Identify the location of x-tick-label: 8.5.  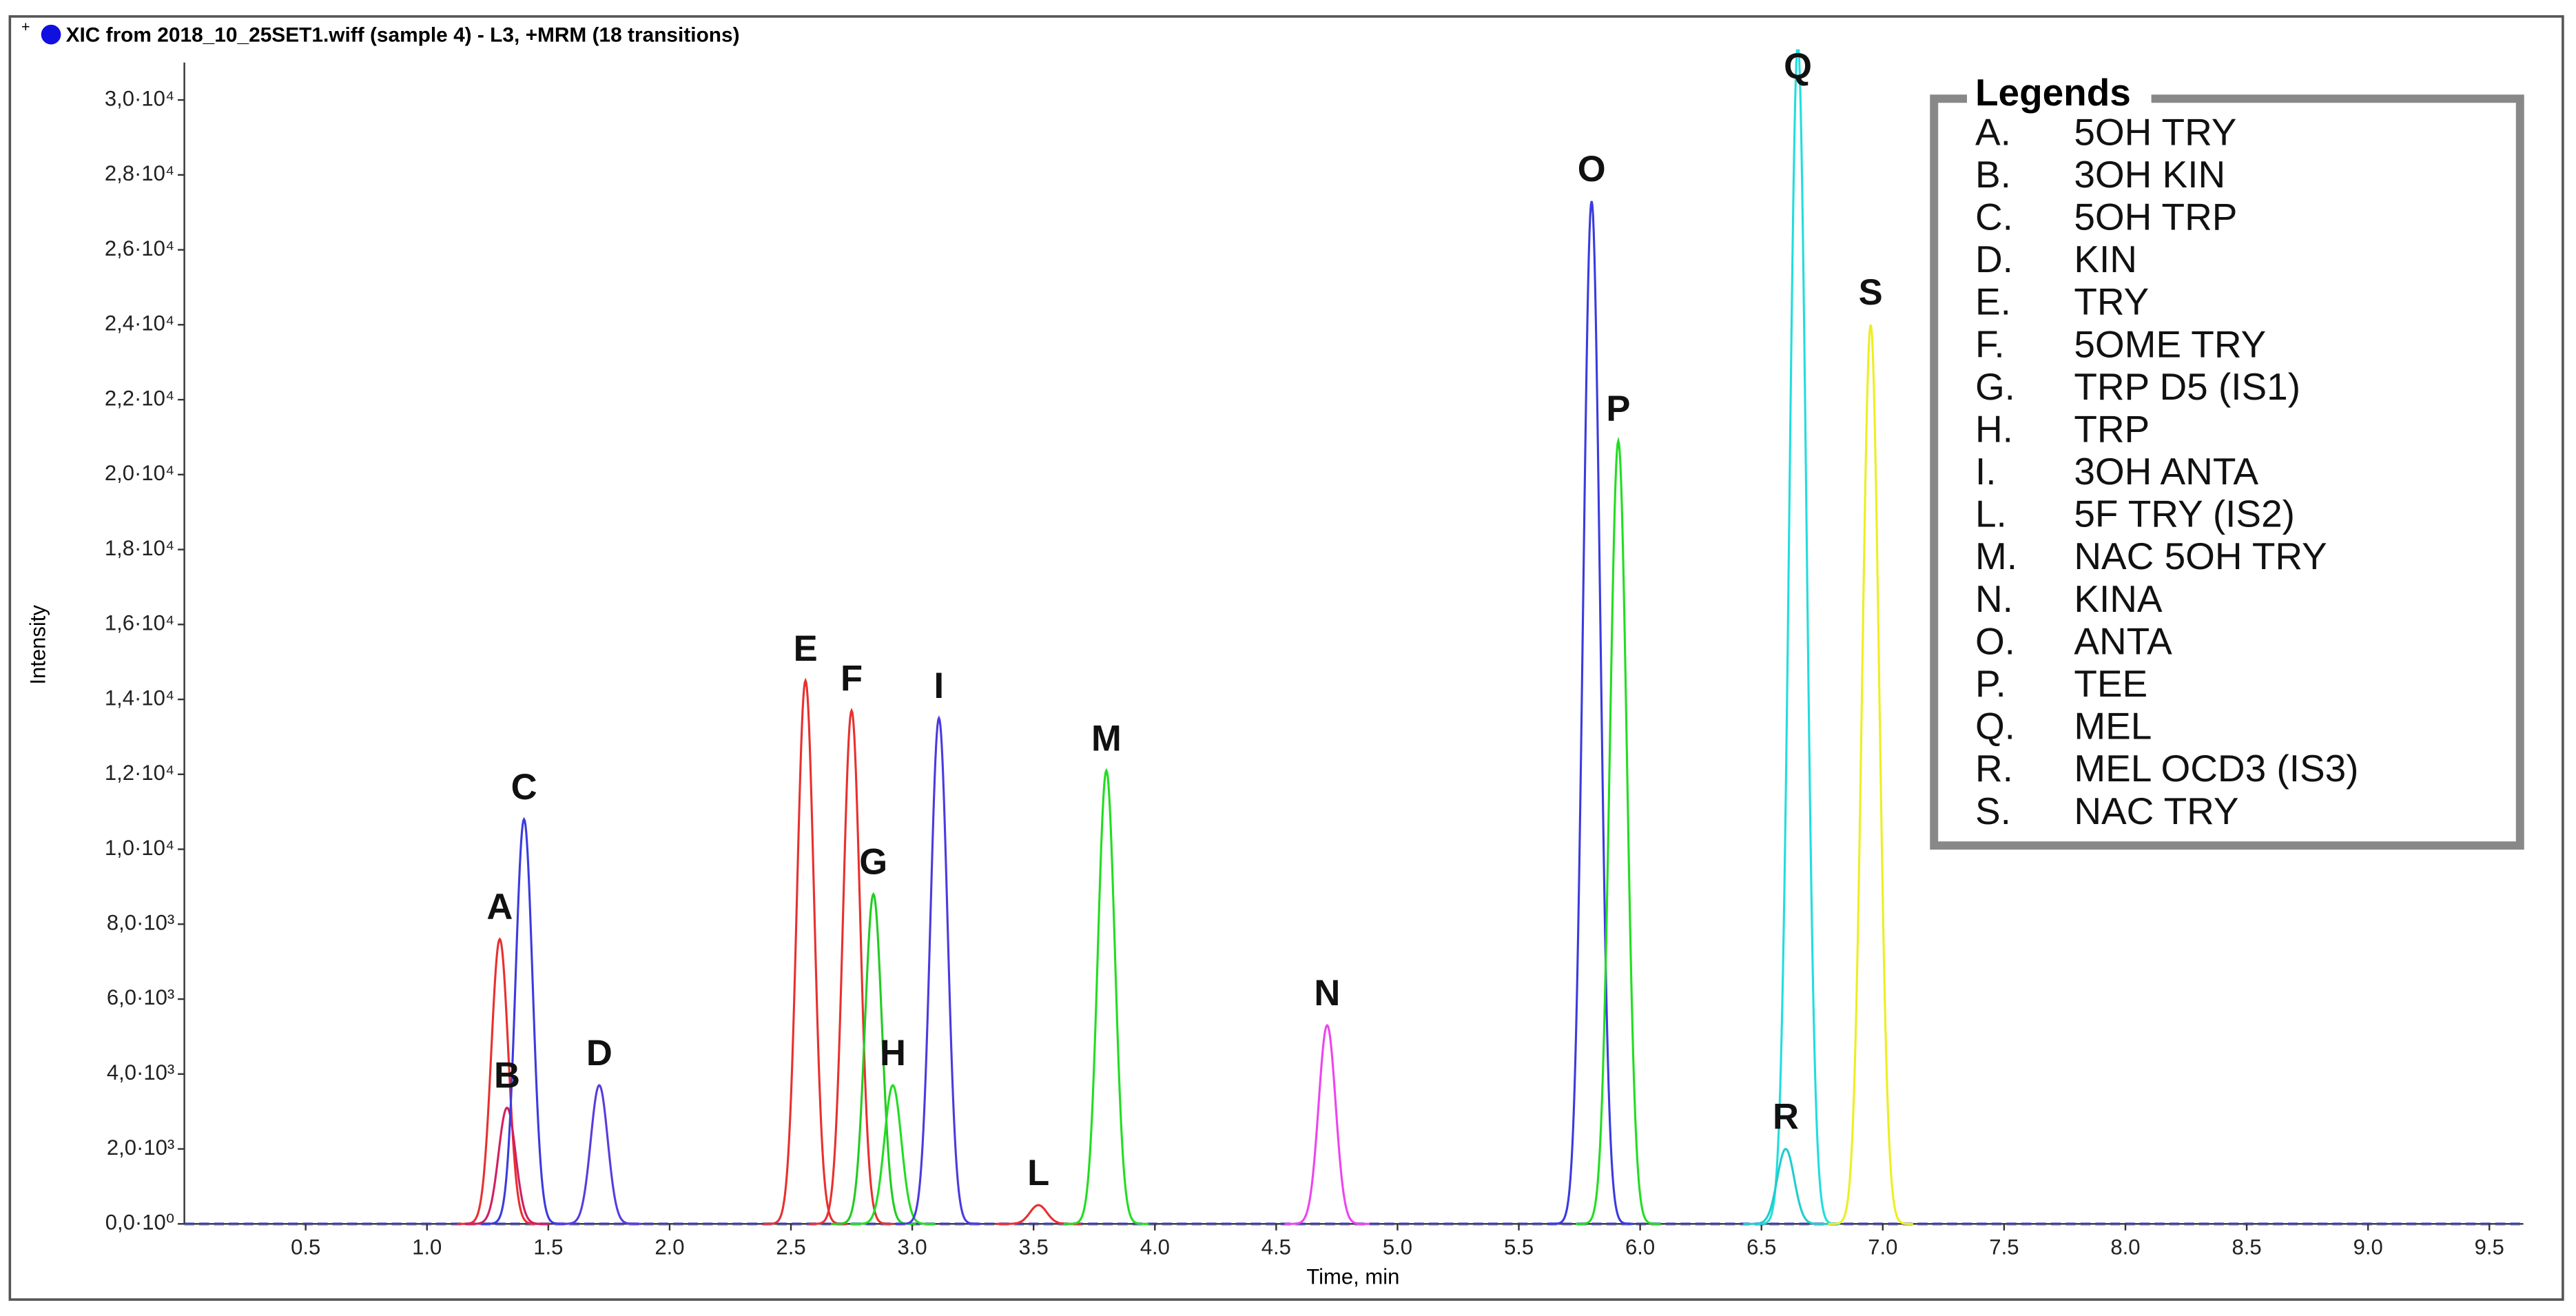
(2246, 1247).